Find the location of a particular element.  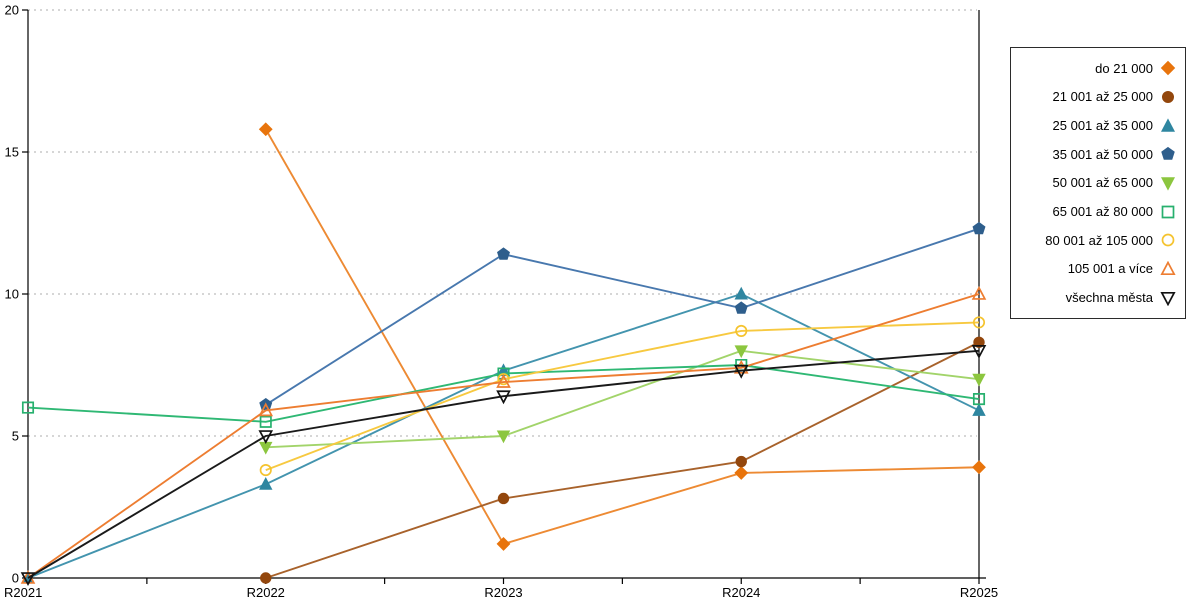

legend-item: 105 001 a více is located at coordinates (1098, 269).